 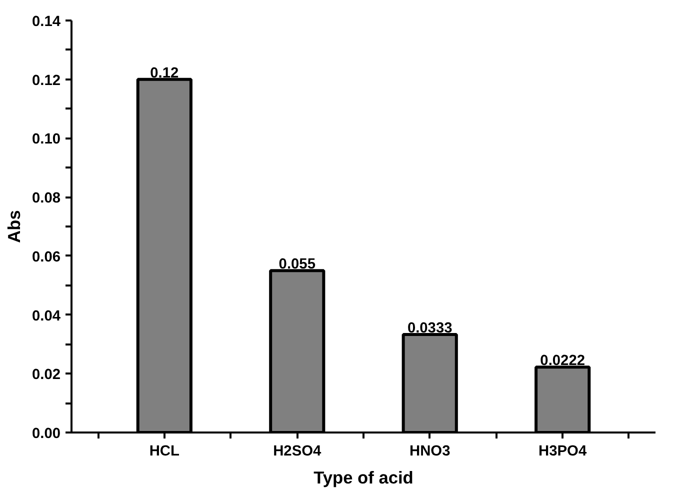 I want to click on y-axis-title: Abs, so click(x=14, y=226).